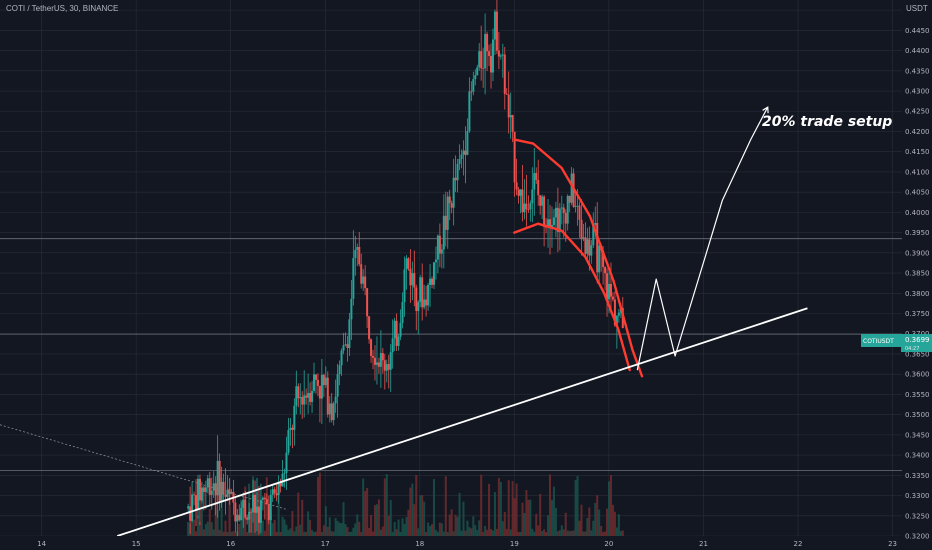 This screenshot has height=550, width=932. I want to click on projection-path, so click(702, 238).